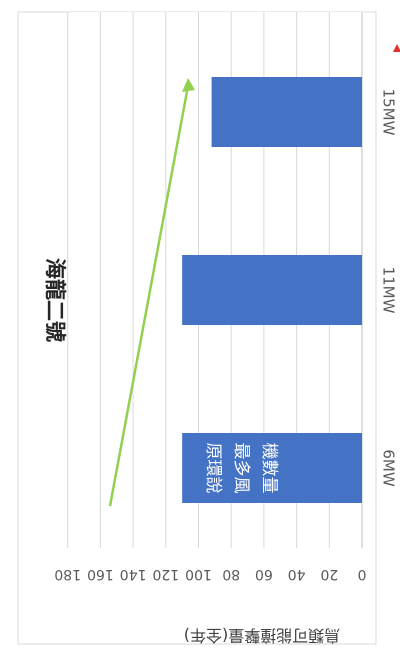  What do you see at coordinates (389, 467) in the screenshot?
I see `category-label: 6MW` at bounding box center [389, 467].